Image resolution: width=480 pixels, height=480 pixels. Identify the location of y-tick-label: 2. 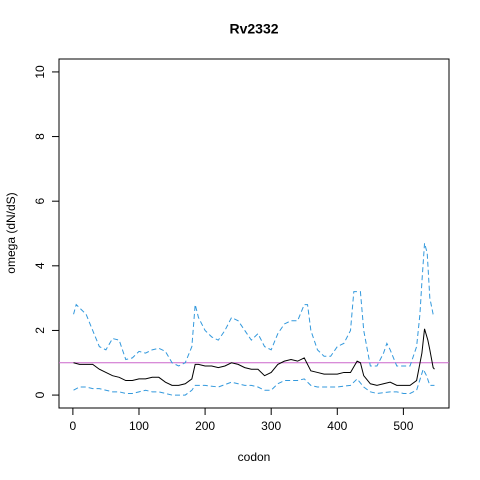
(40, 330).